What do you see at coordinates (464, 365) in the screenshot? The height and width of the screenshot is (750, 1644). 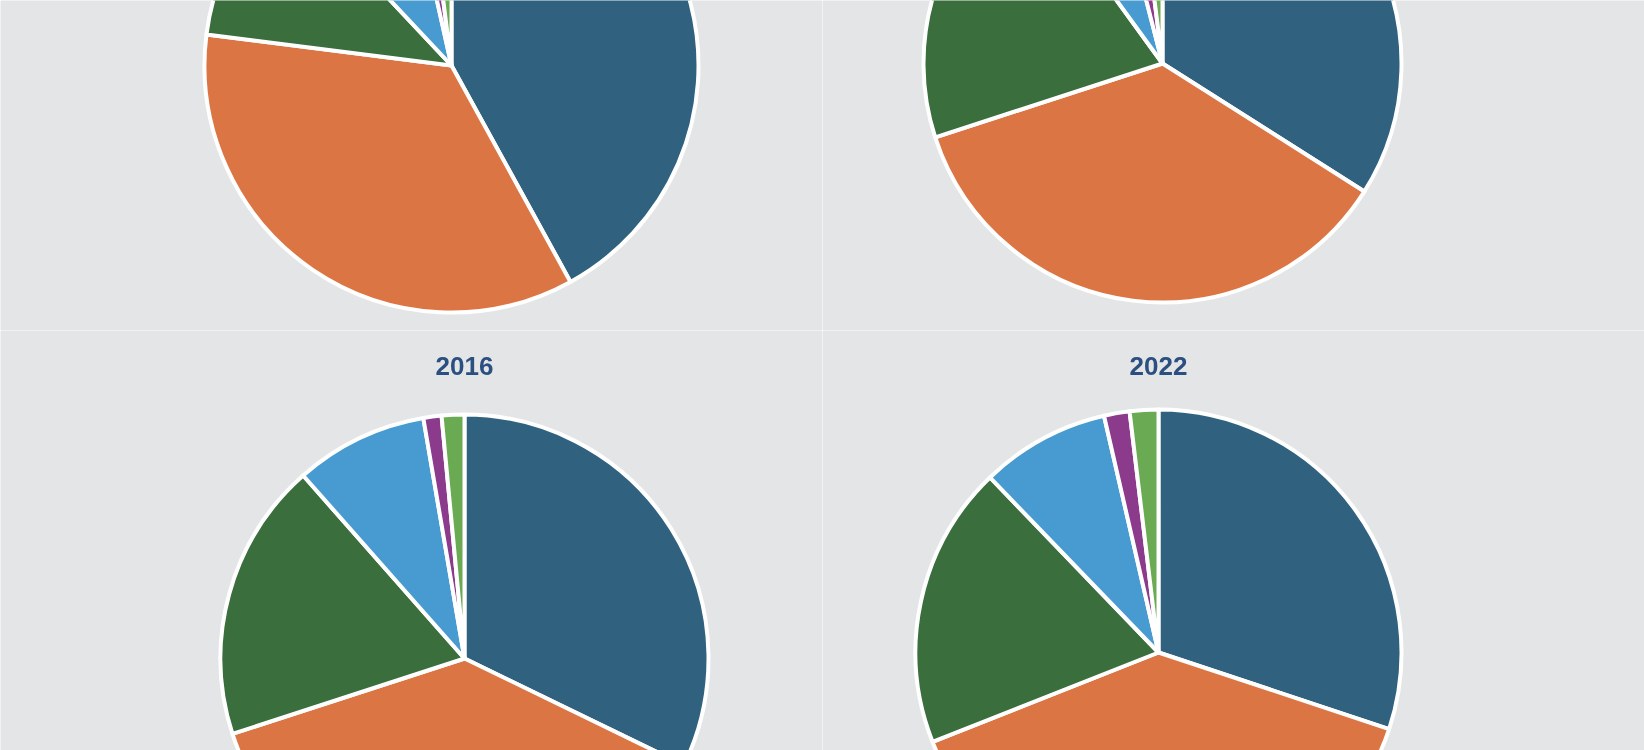 I see `chart-title: 2016` at bounding box center [464, 365].